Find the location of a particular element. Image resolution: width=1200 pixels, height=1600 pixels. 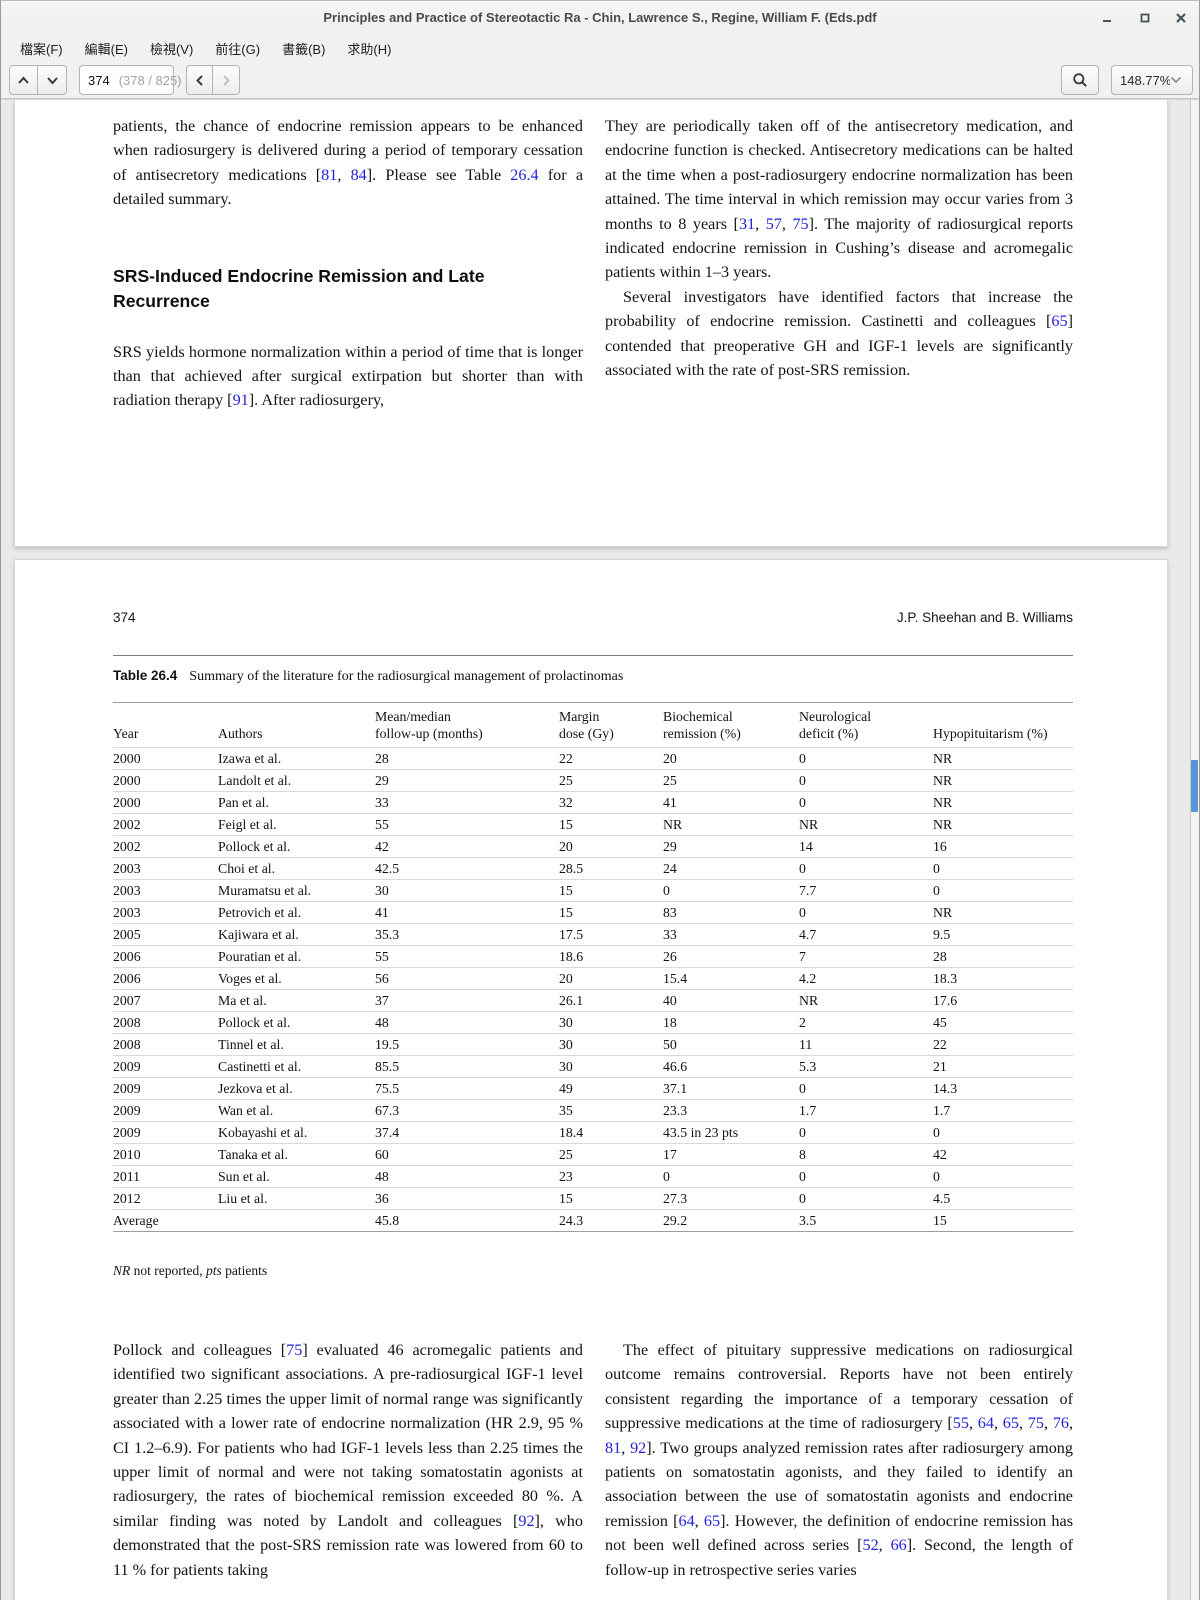

maximize-button is located at coordinates (1145, 18).